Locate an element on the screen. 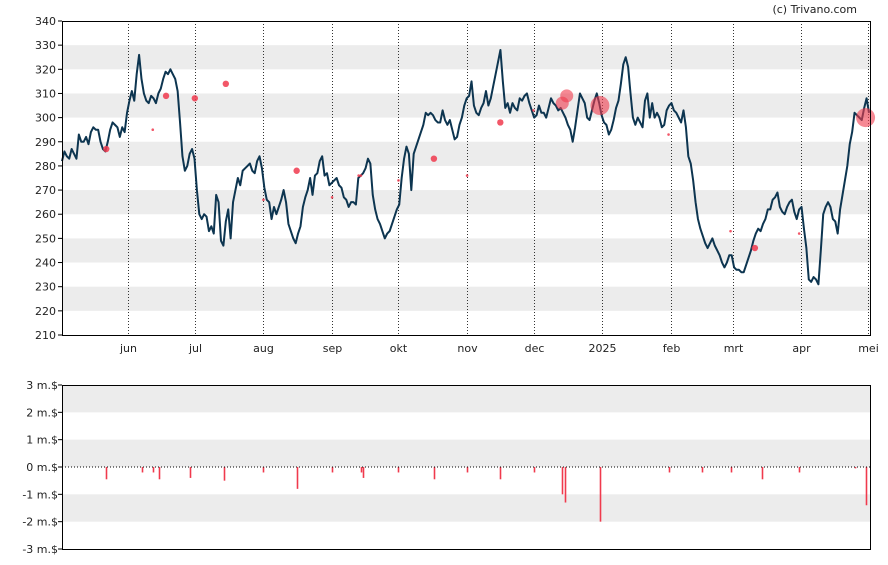 Image resolution: width=888 pixels, height=565 pixels. y-tick-label: 0 m.$ is located at coordinates (42, 467).